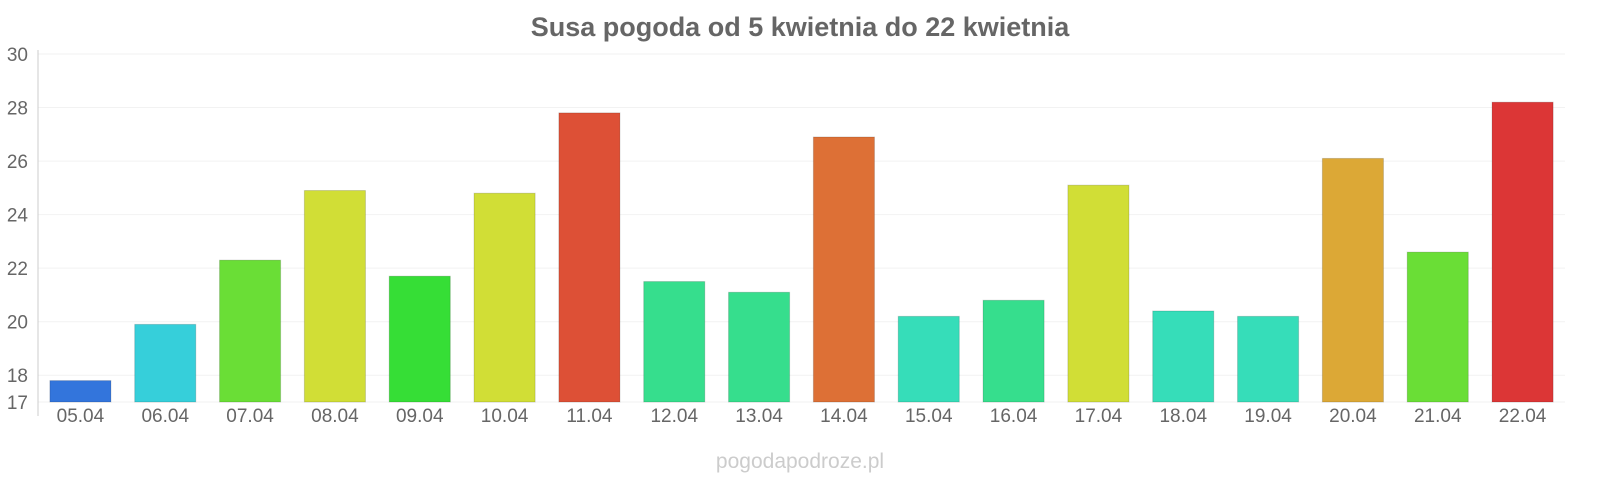 This screenshot has height=480, width=1600. I want to click on x-tick-label: 13.04, so click(759, 416).